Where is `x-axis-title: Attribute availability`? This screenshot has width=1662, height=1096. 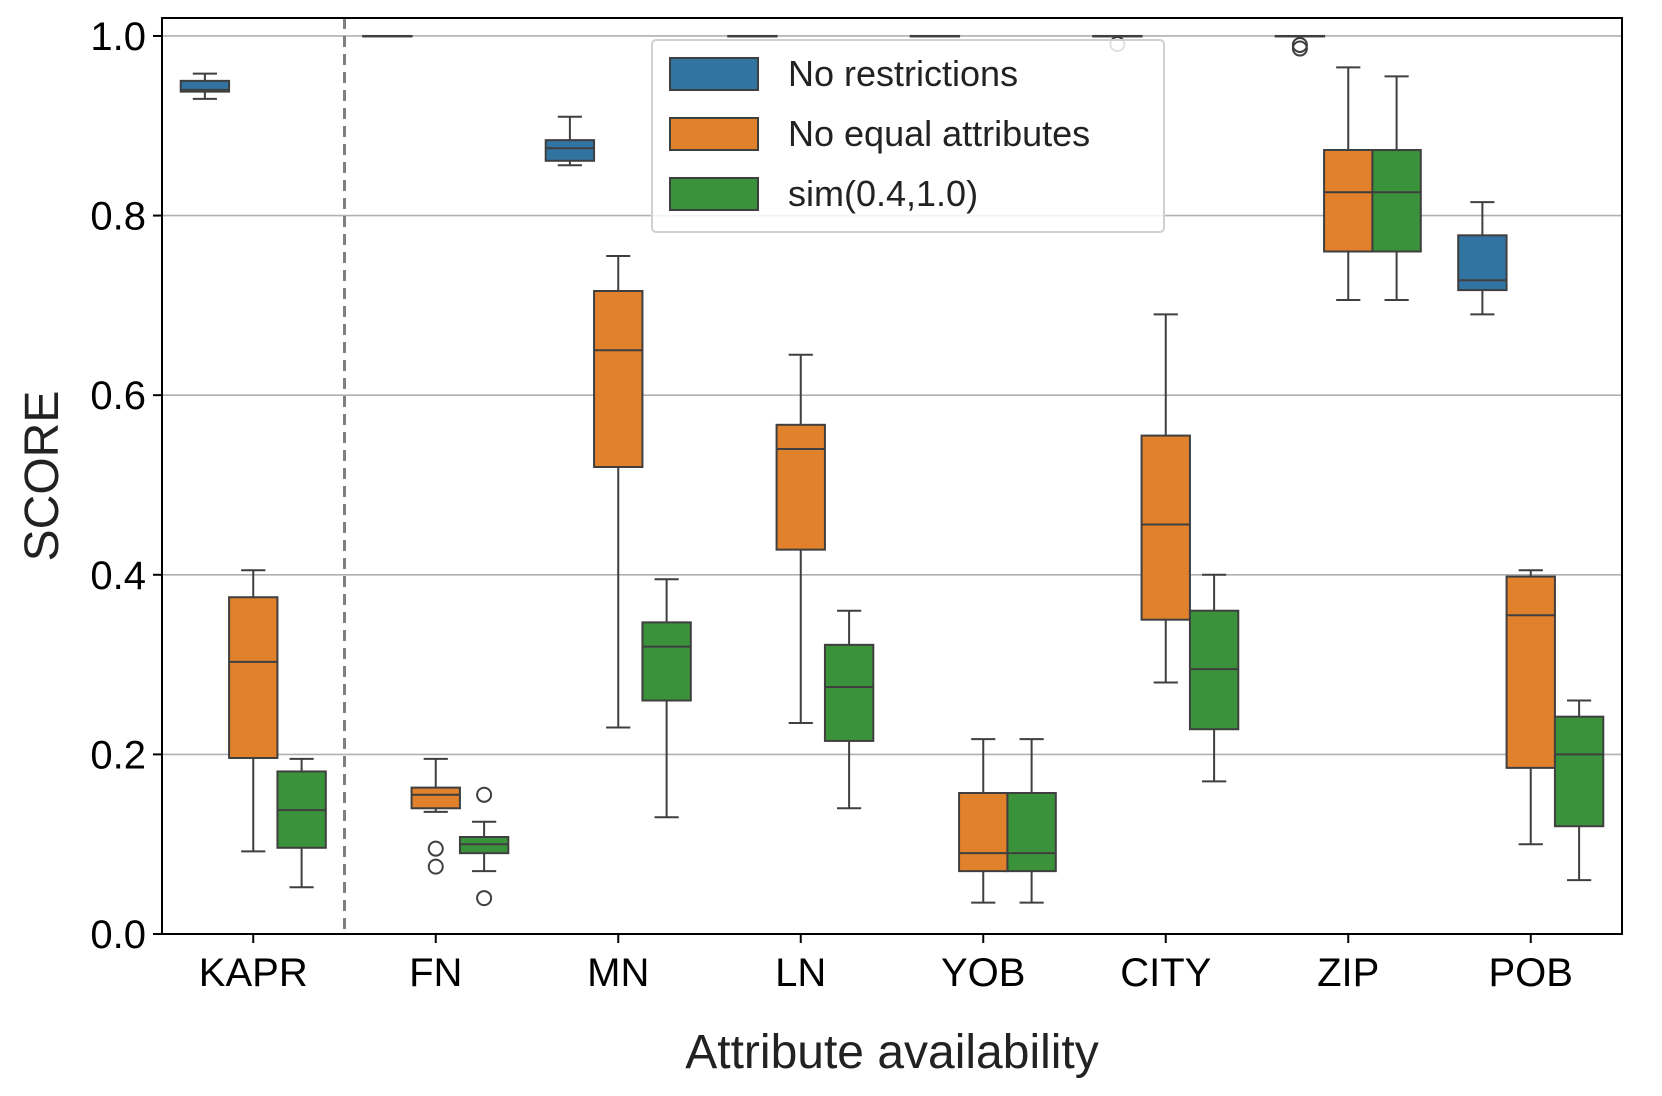 x-axis-title: Attribute availability is located at coordinates (892, 1052).